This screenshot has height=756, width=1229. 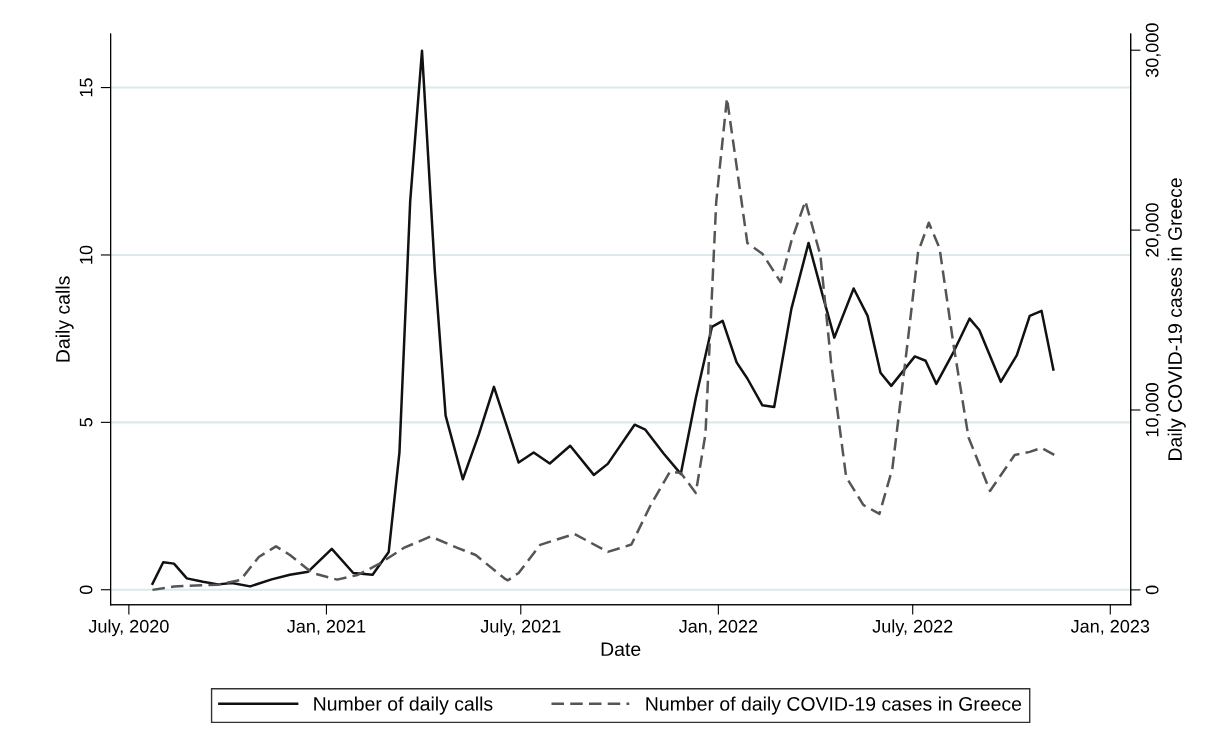 I want to click on y2-axis-title: Daily COVID-19 cases in Greece, so click(x=1176, y=319).